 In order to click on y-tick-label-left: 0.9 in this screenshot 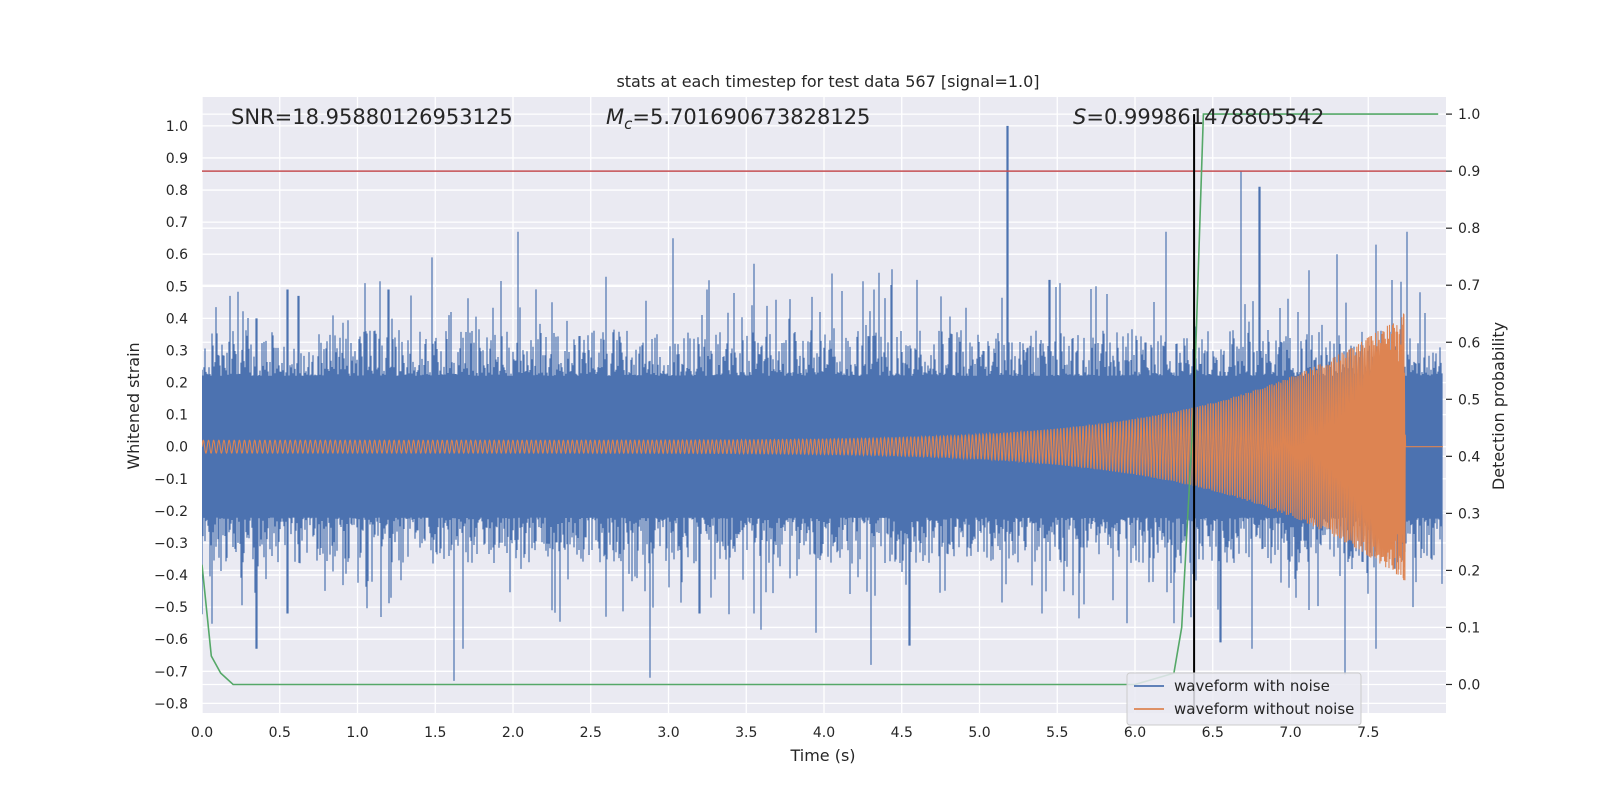, I will do `click(177, 159)`.